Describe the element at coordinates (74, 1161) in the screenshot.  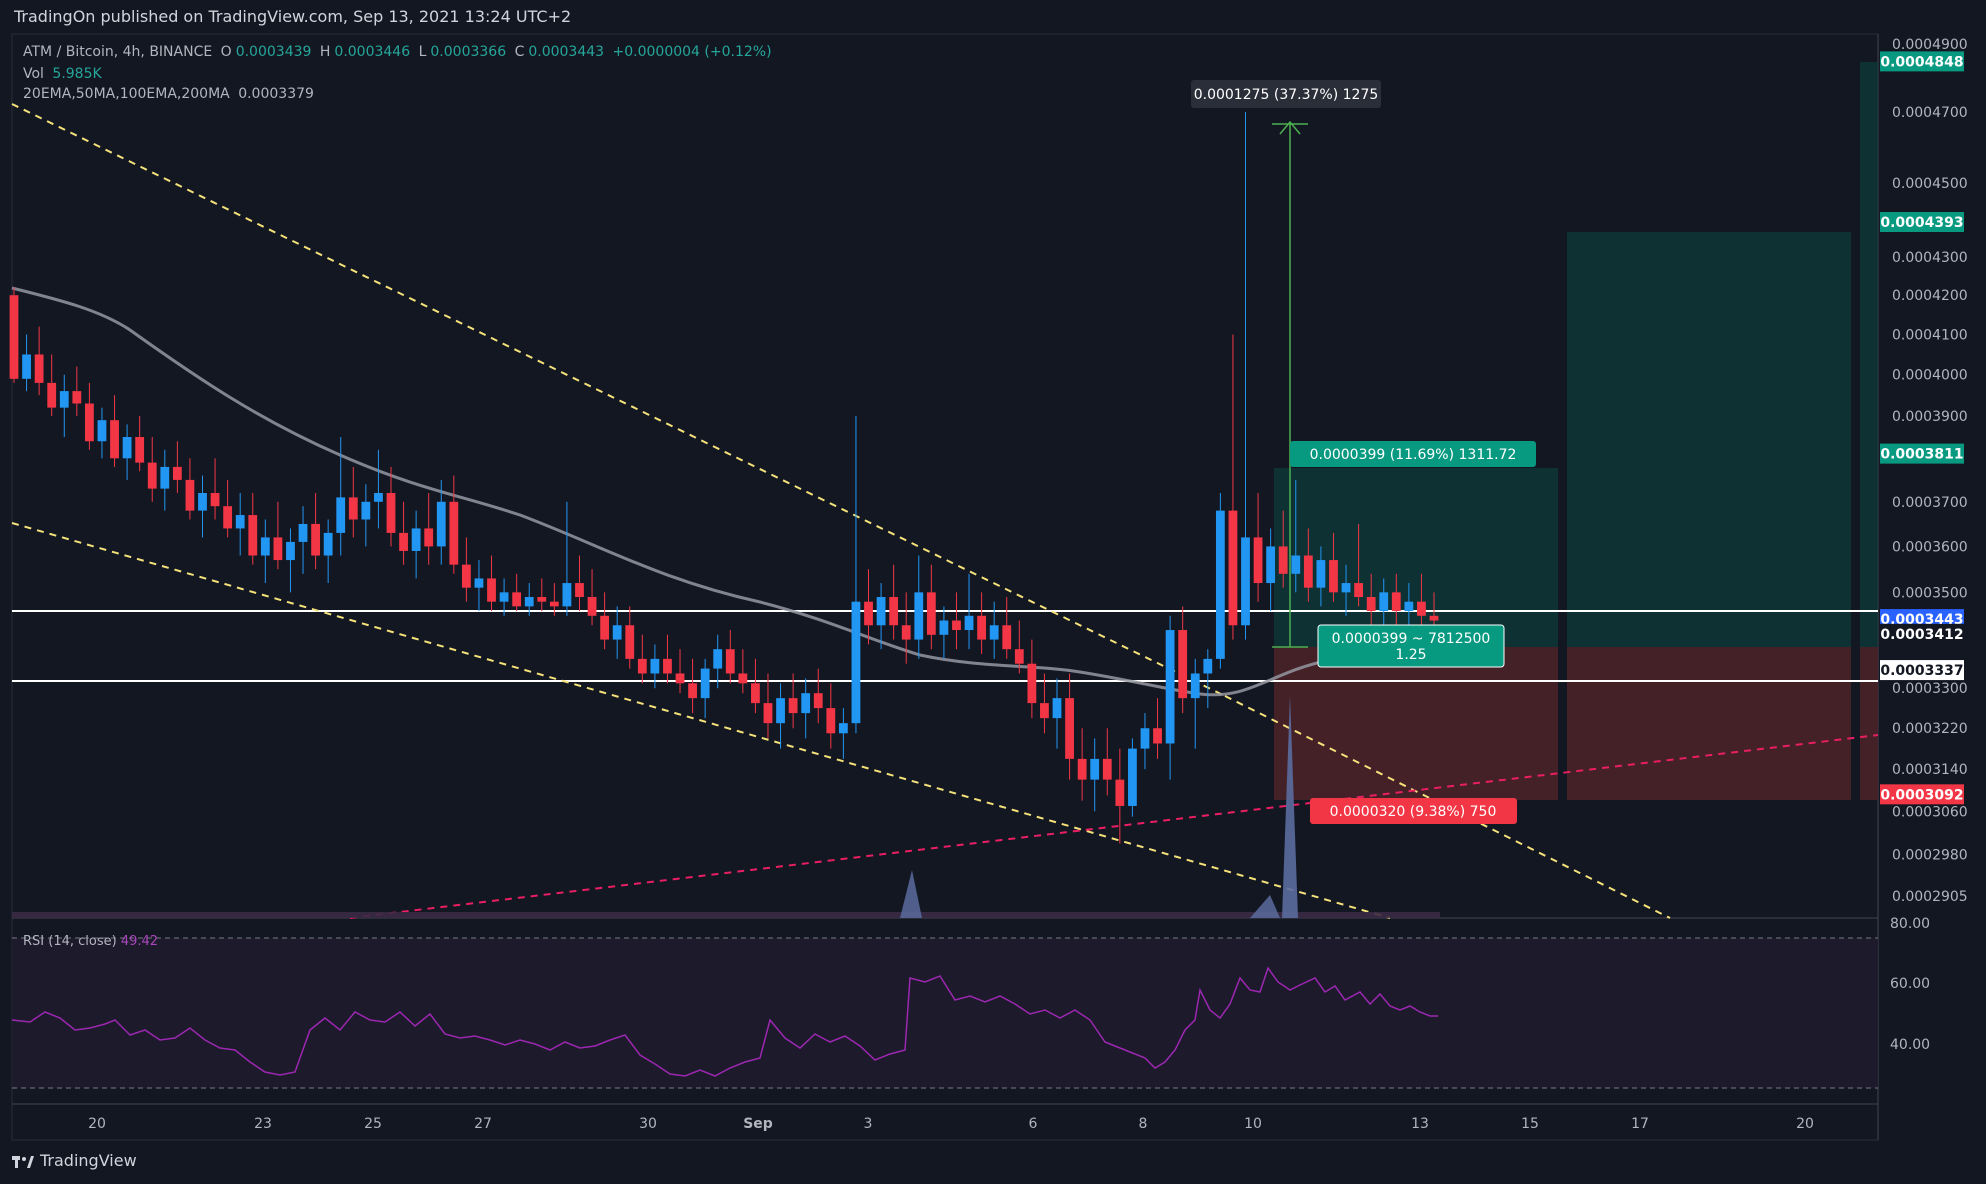
I see `footer-brand: TradingView` at that location.